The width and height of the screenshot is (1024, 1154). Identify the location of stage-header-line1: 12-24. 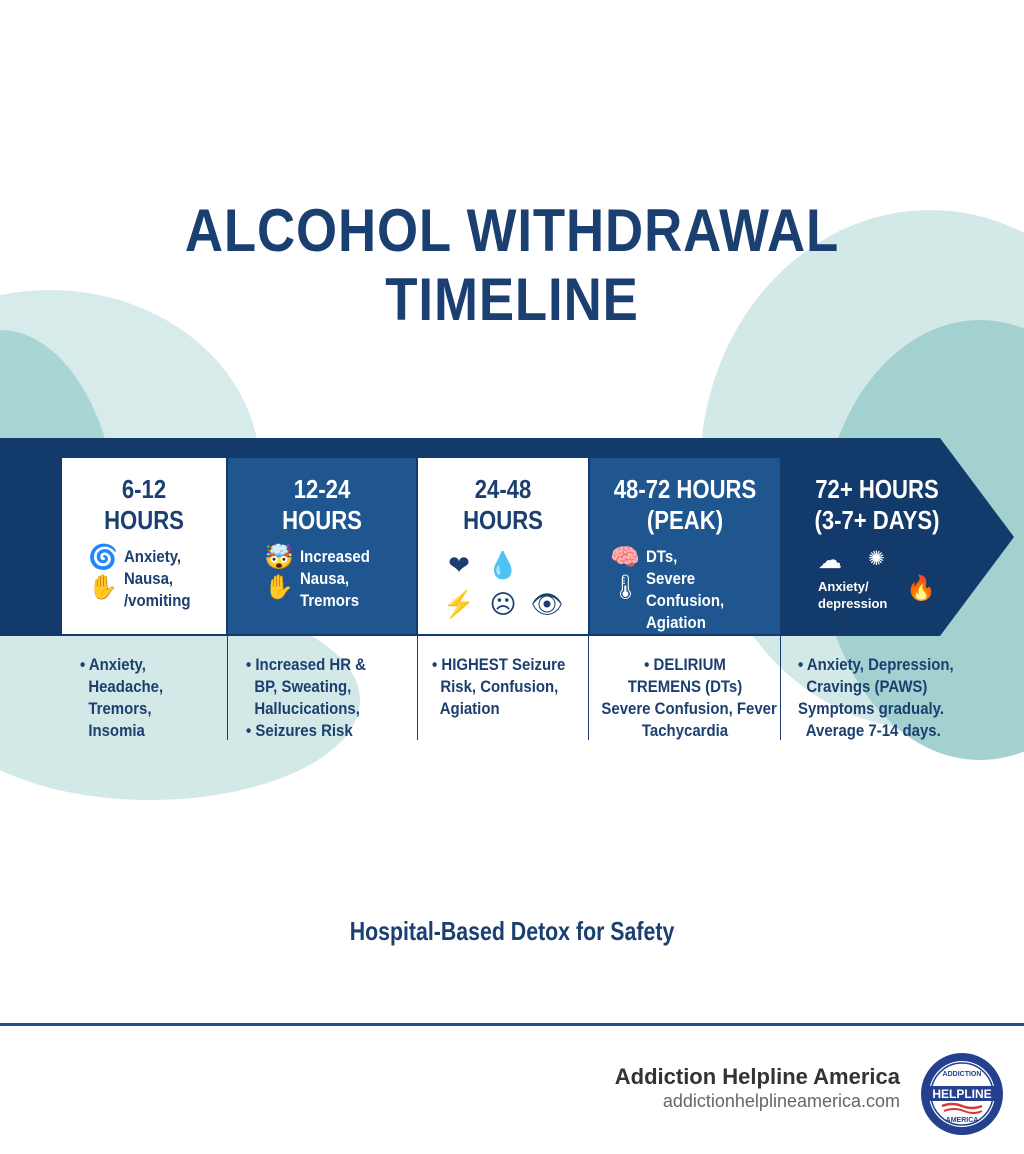
(322, 489).